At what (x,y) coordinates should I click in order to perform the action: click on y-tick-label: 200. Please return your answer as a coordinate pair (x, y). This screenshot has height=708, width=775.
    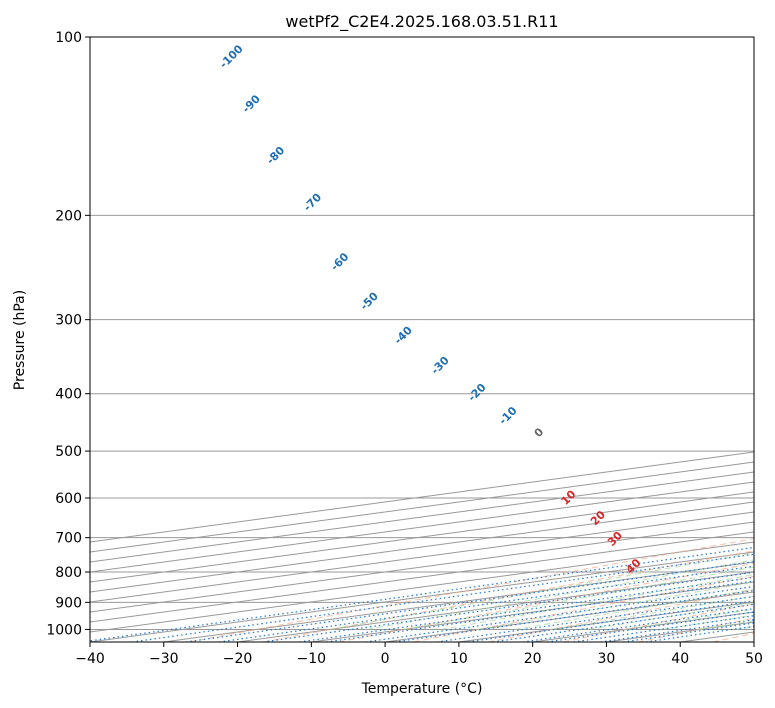
    Looking at the image, I should click on (68, 216).